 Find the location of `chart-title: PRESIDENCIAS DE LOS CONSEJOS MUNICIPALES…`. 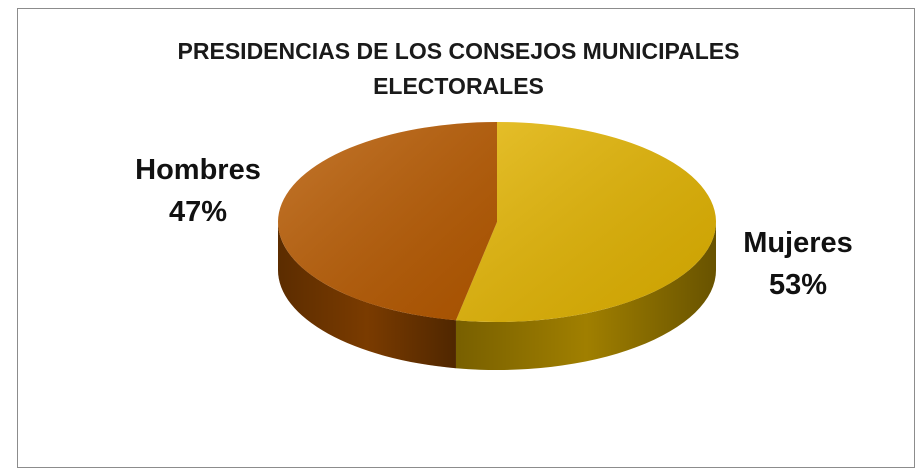

chart-title: PRESIDENCIAS DE LOS CONSEJOS MUNICIPALES… is located at coordinates (458, 69).